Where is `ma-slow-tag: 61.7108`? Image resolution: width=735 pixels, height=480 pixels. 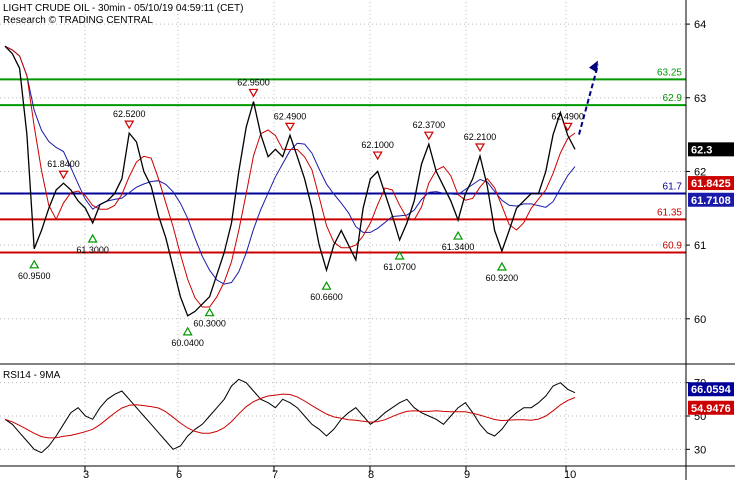
ma-slow-tag: 61.7108 is located at coordinates (711, 201).